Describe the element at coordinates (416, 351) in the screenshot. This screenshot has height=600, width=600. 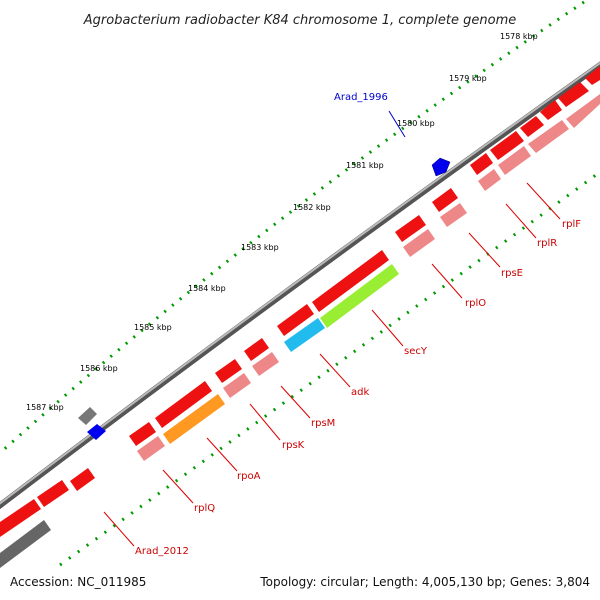
I see `gene-label-secY: secY` at that location.